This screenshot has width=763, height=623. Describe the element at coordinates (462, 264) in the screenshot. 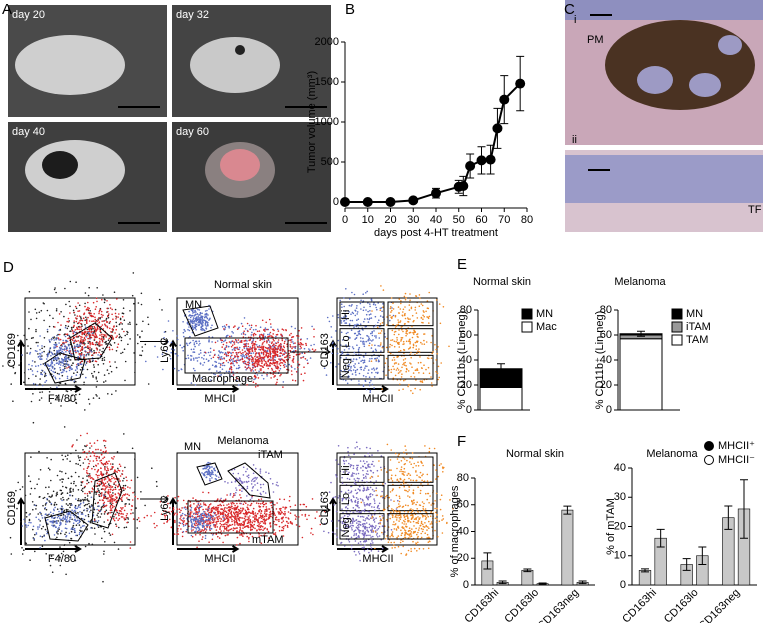

I see `panel-letter: E` at that location.